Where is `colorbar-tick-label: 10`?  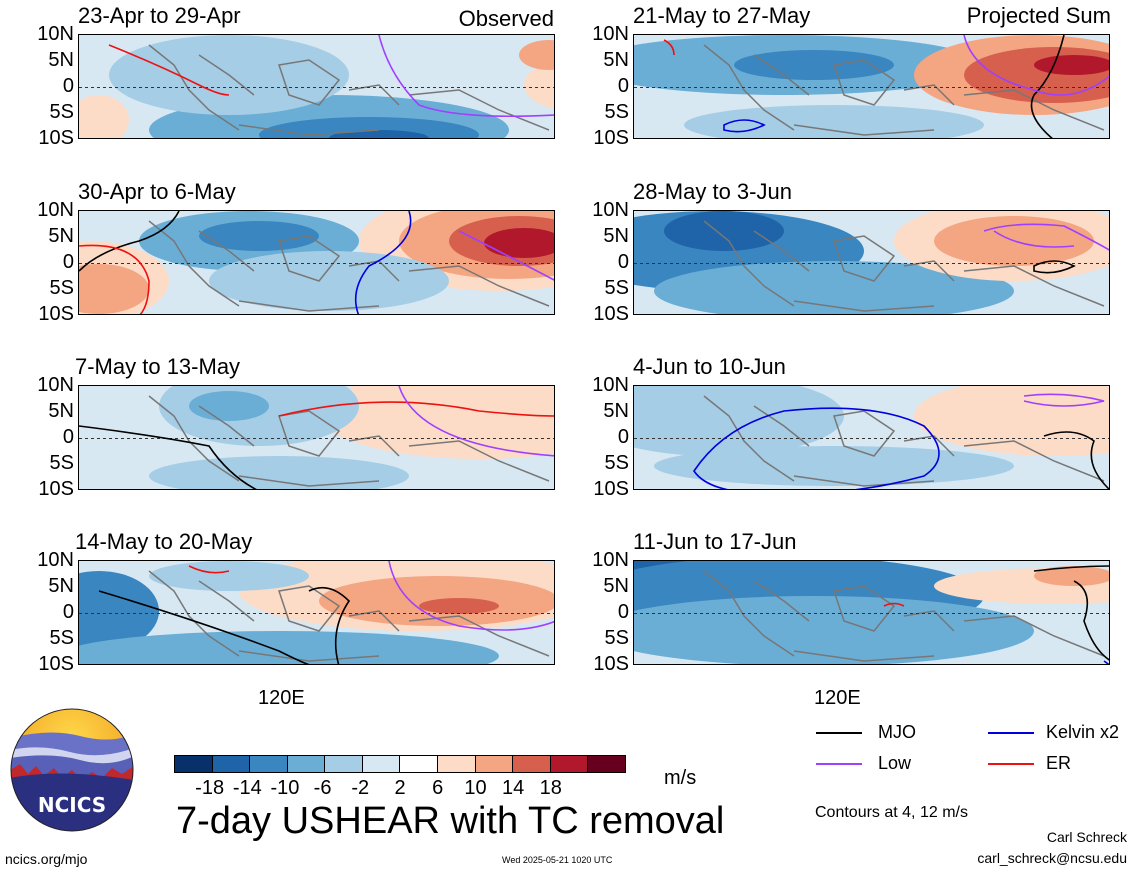
colorbar-tick-label: 10 is located at coordinates (475, 788).